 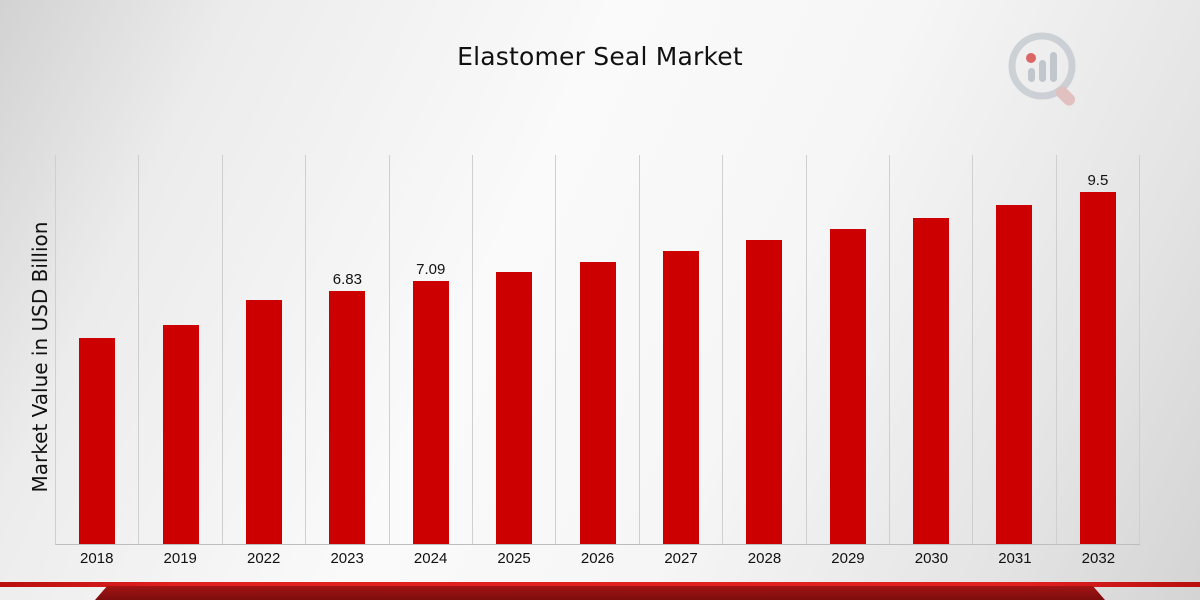 What do you see at coordinates (848, 558) in the screenshot?
I see `x-tick-label-2029: 2029` at bounding box center [848, 558].